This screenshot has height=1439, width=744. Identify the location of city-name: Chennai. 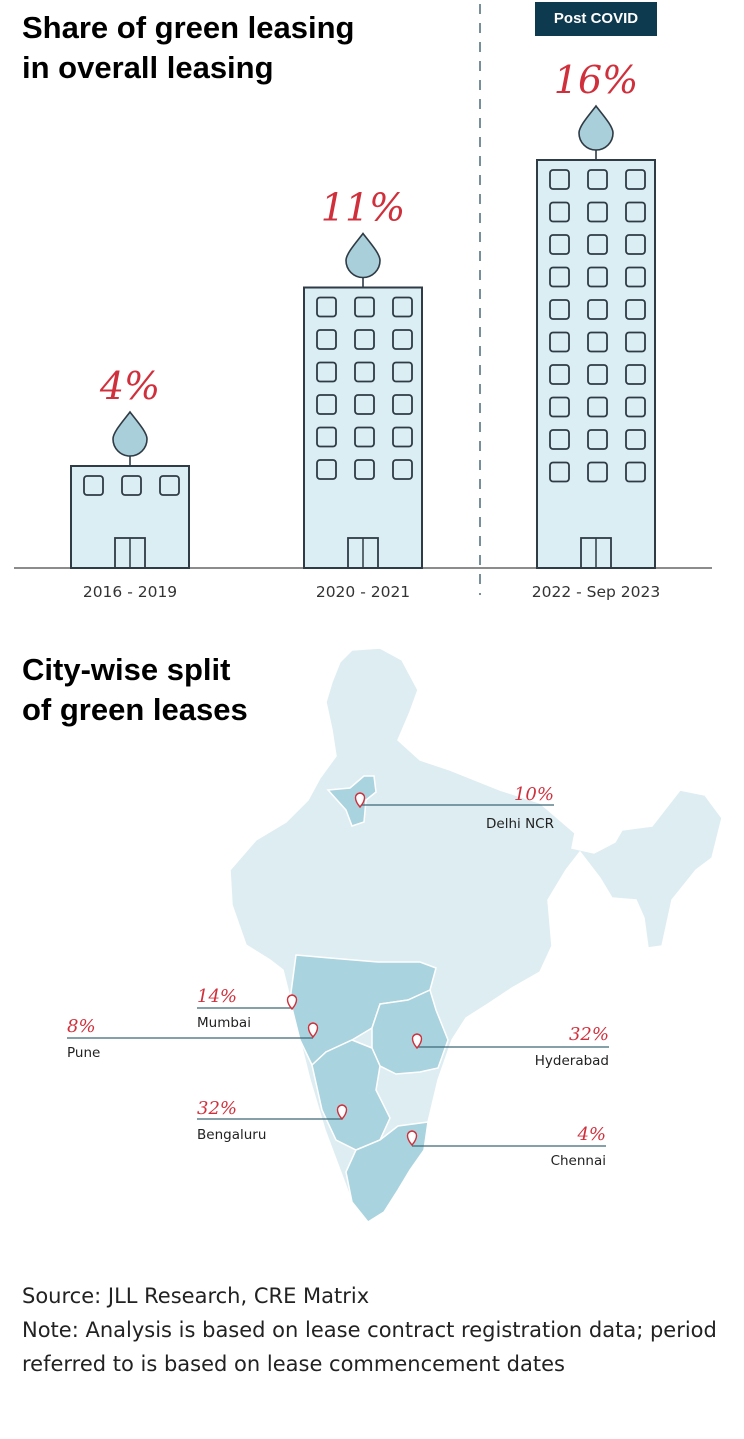
(578, 1161).